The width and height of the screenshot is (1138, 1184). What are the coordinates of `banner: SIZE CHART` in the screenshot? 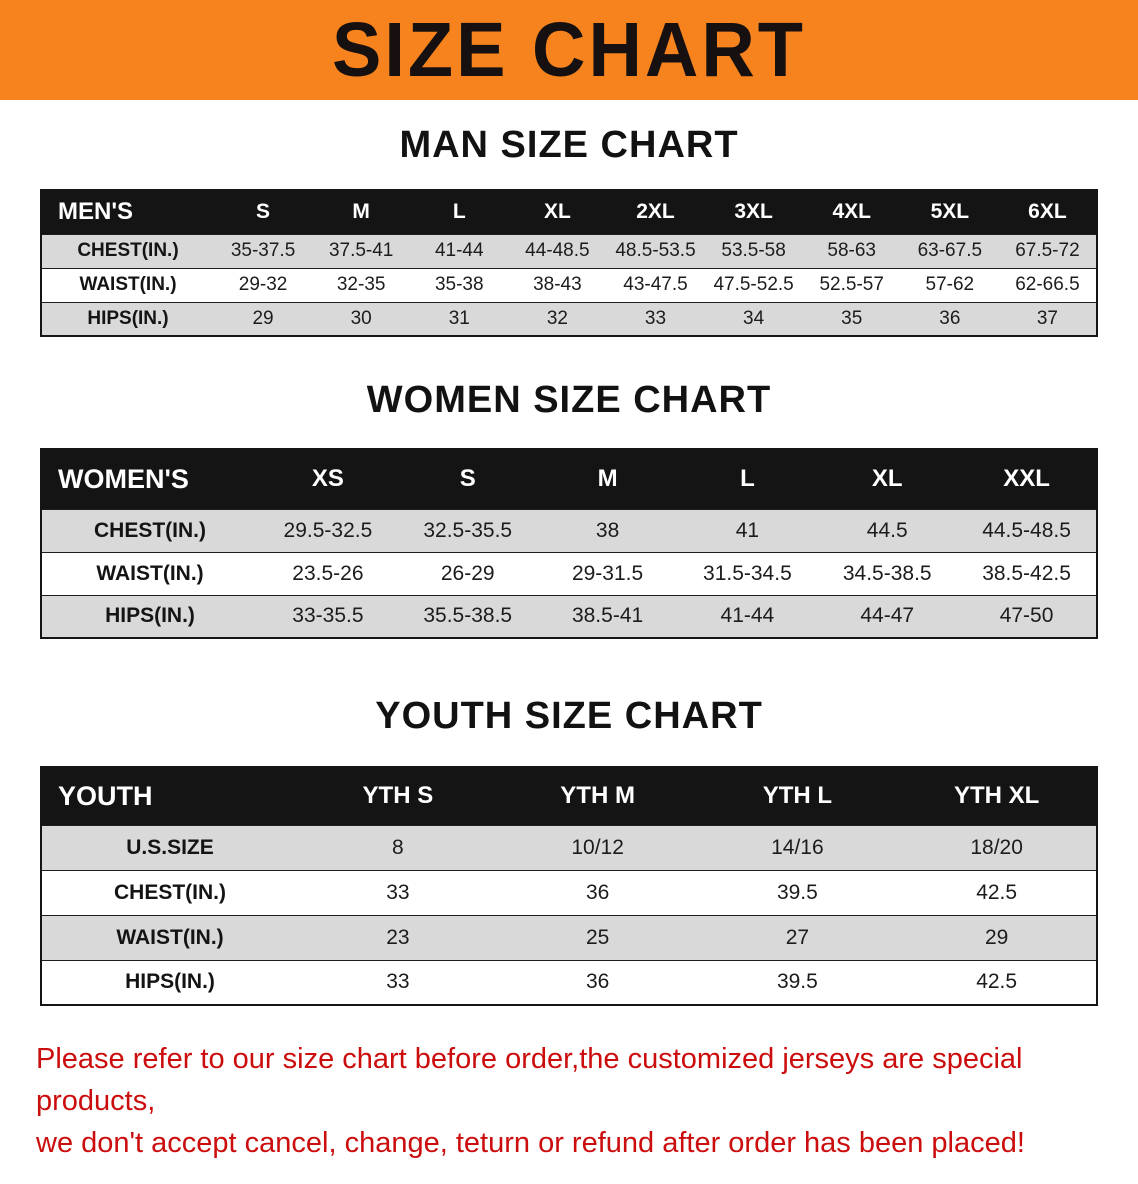 It's located at (569, 50).